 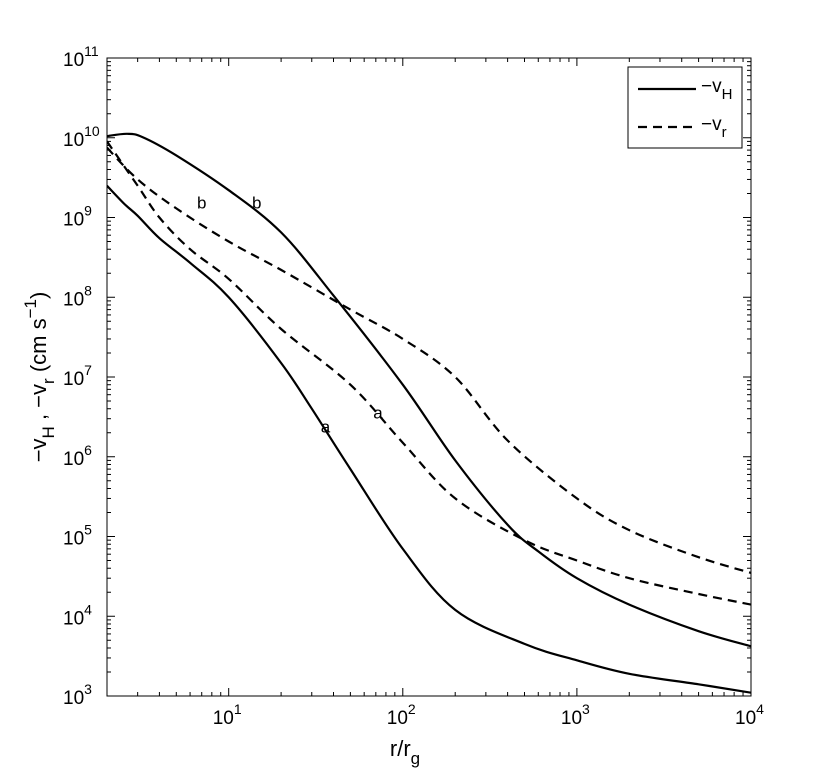 I want to click on legend: −vH −vr, so click(x=685, y=107).